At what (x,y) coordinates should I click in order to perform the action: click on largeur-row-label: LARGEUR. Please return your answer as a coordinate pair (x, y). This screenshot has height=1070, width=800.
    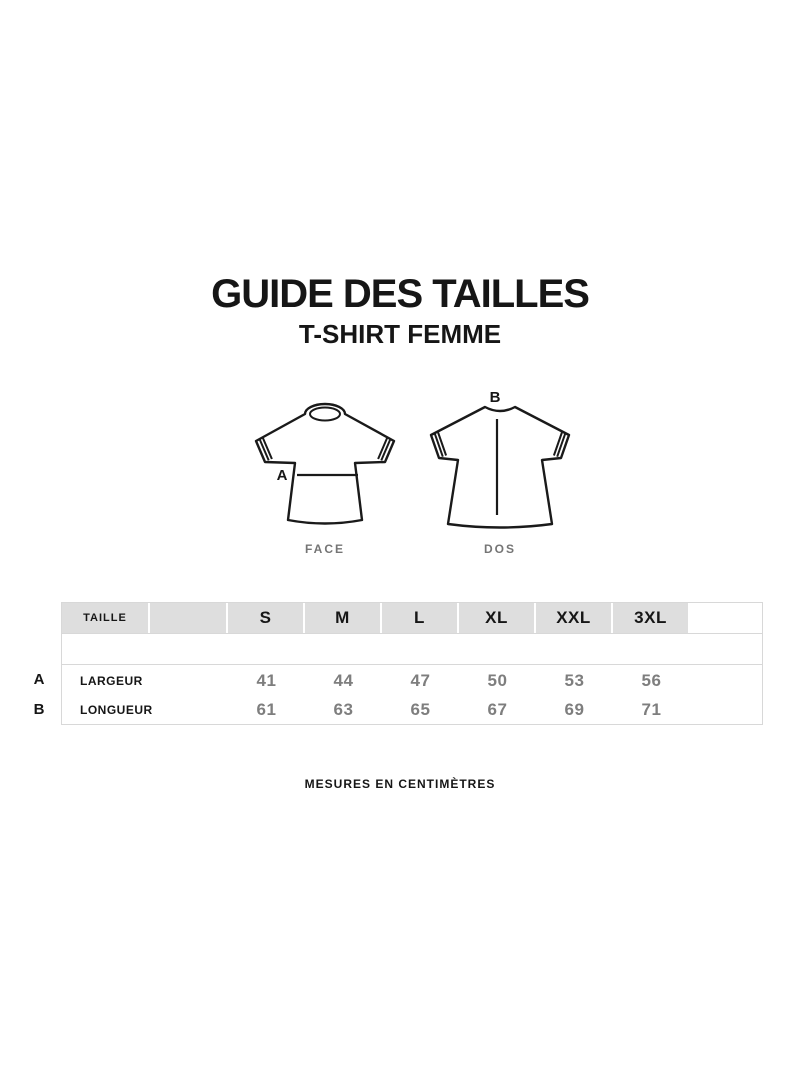
    Looking at the image, I should click on (111, 680).